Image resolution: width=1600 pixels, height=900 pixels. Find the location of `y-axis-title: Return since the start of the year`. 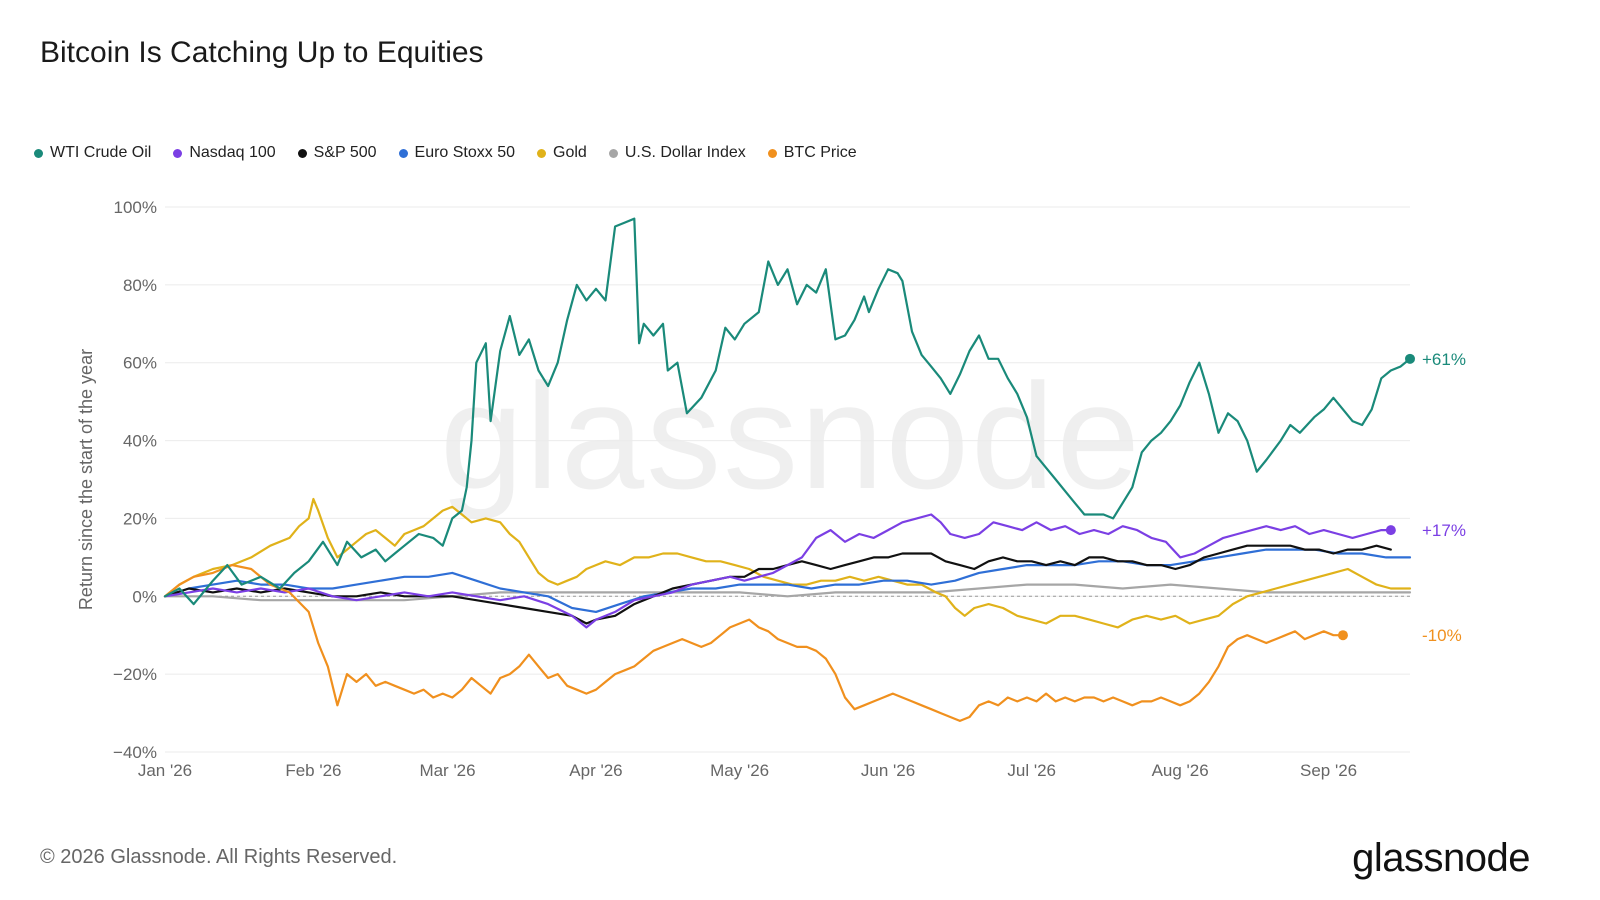

y-axis-title: Return since the start of the year is located at coordinates (86, 479).